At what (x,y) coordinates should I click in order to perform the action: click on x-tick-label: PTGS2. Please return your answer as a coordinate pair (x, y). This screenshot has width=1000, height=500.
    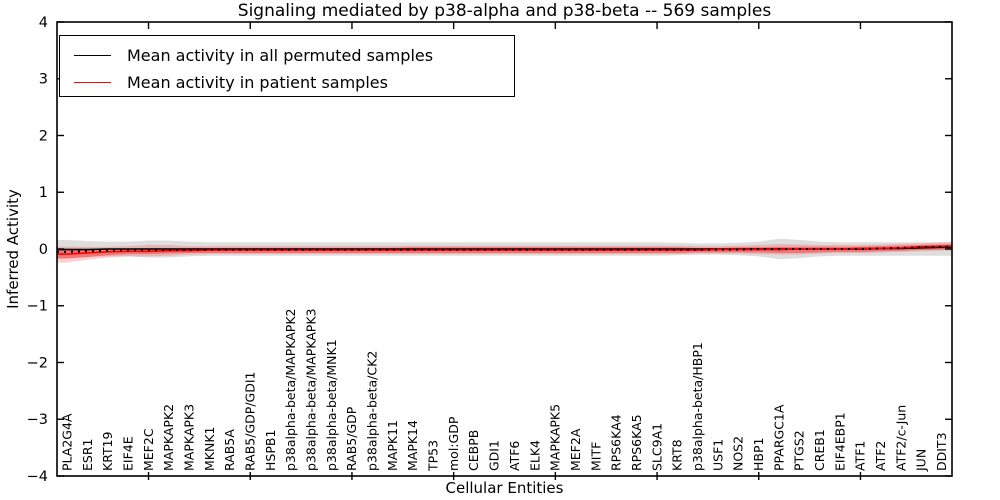
    Looking at the image, I should click on (799, 450).